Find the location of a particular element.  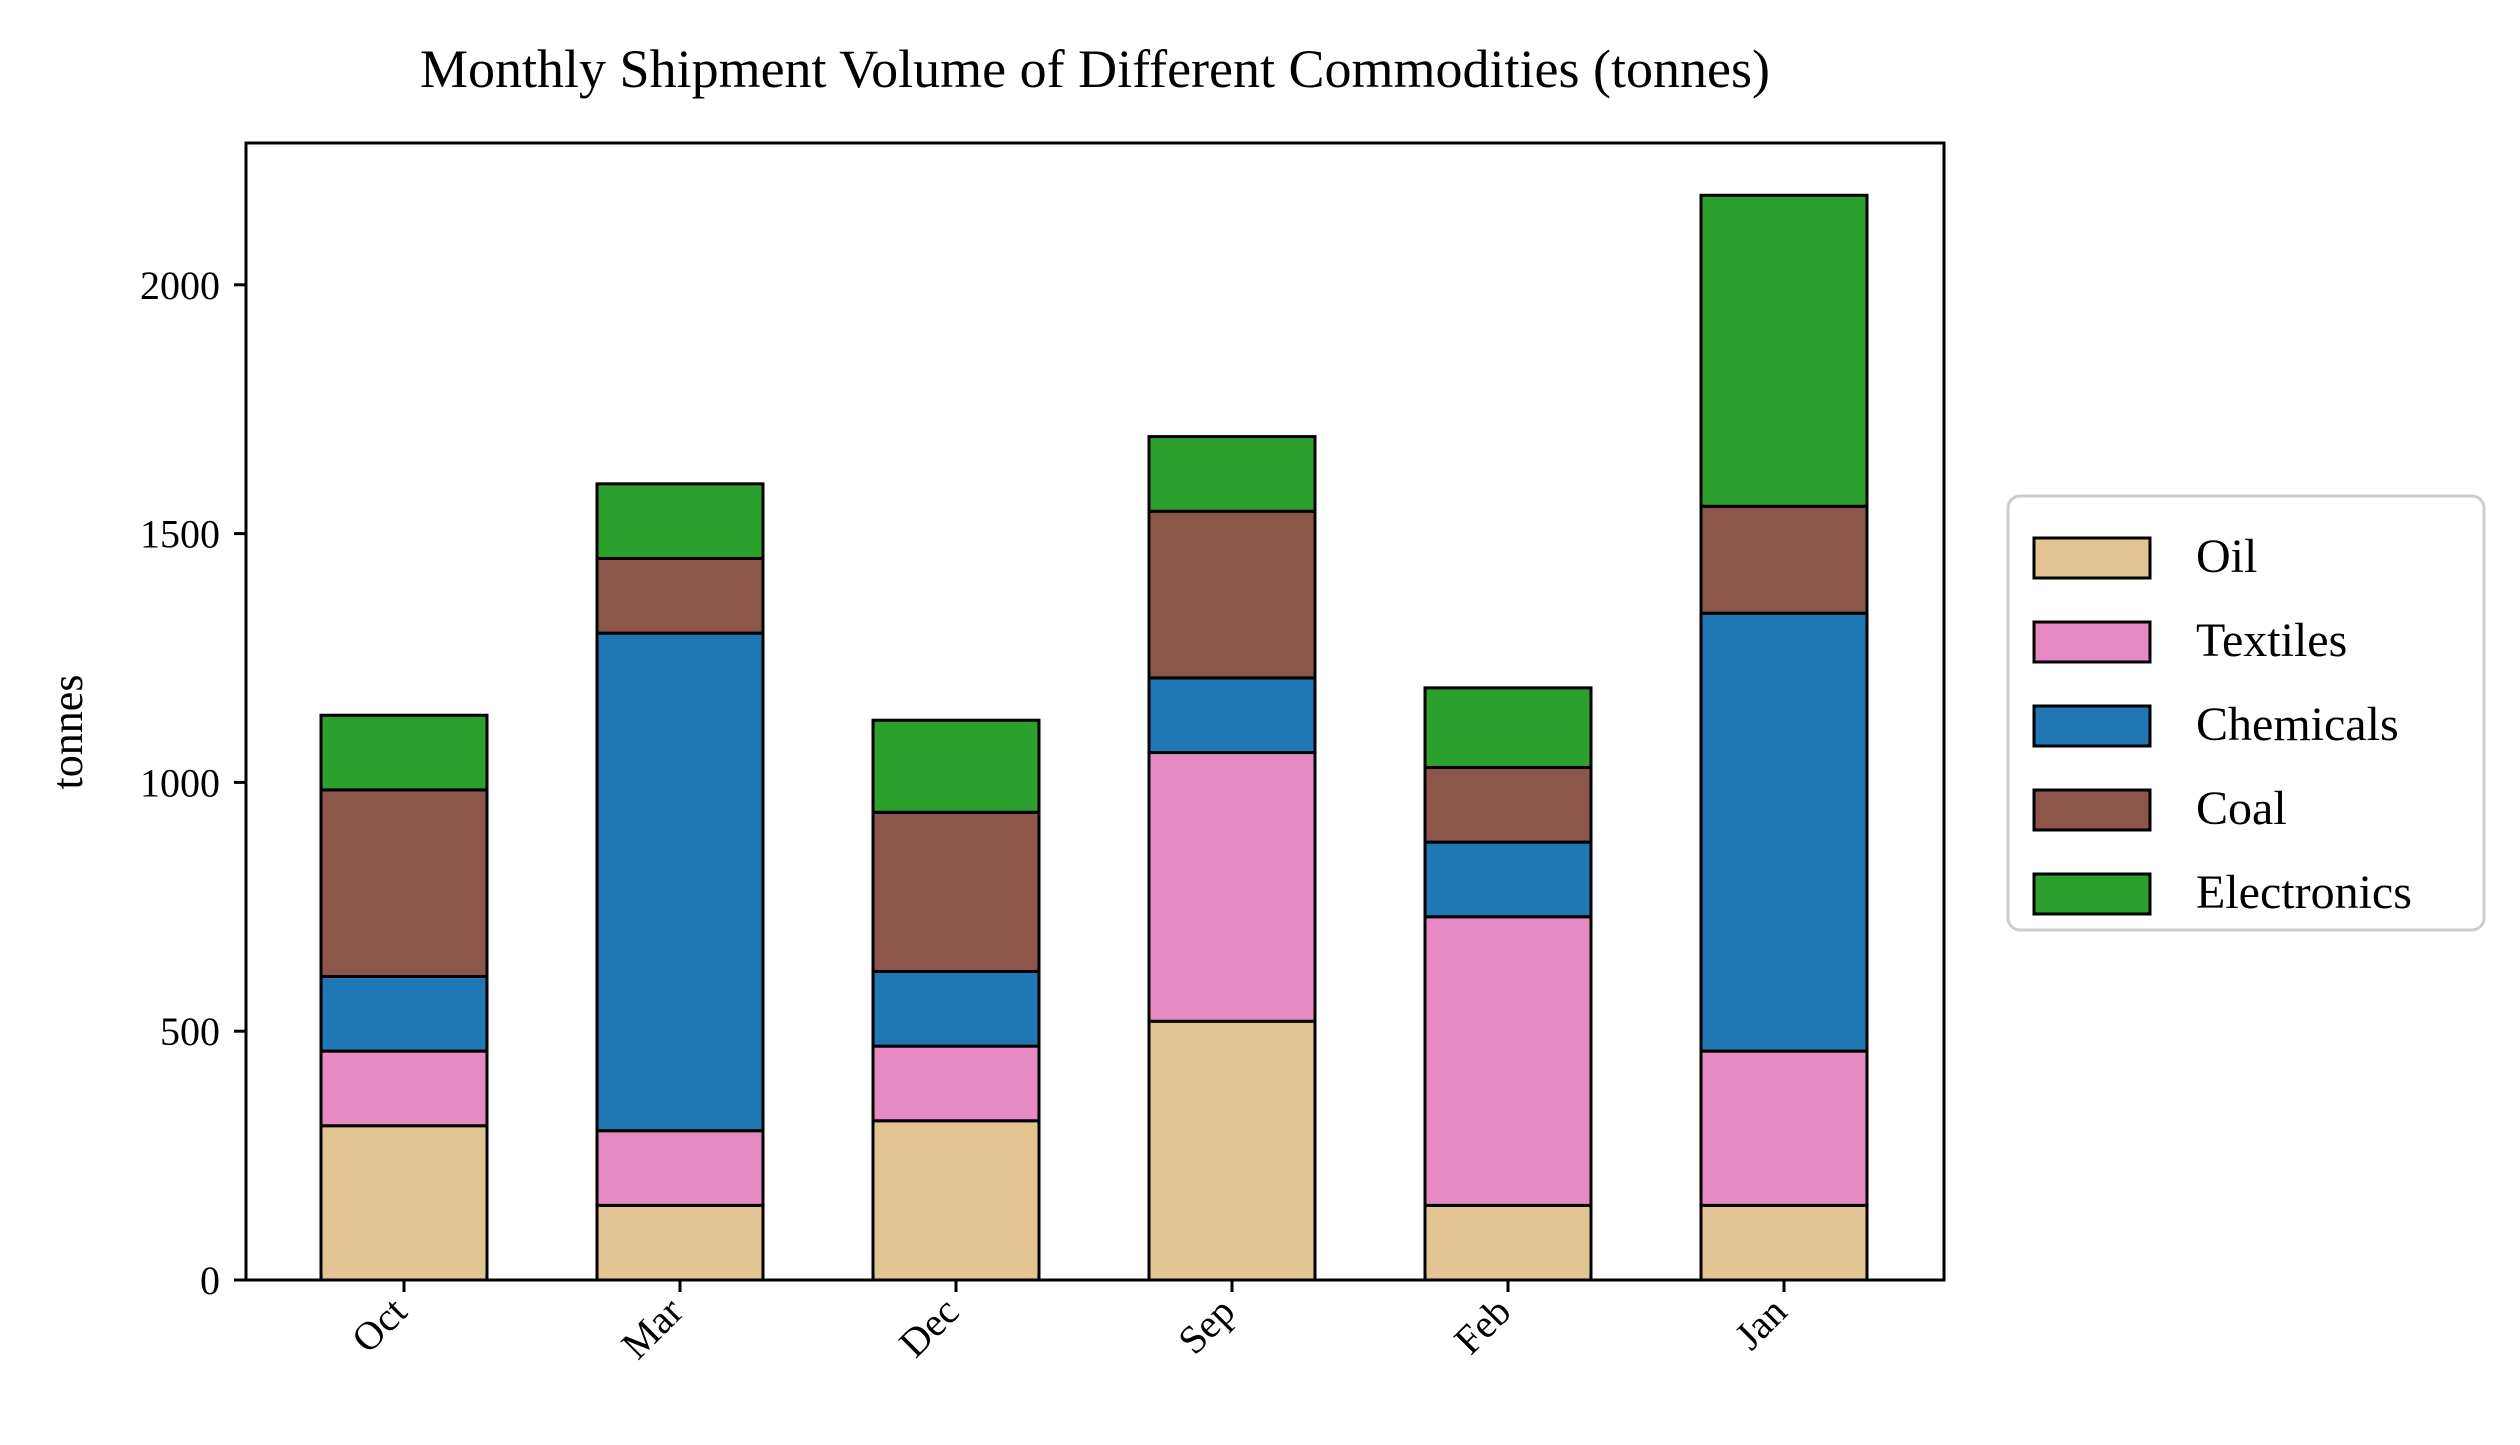

bar-electronics-feb is located at coordinates (1508, 727).